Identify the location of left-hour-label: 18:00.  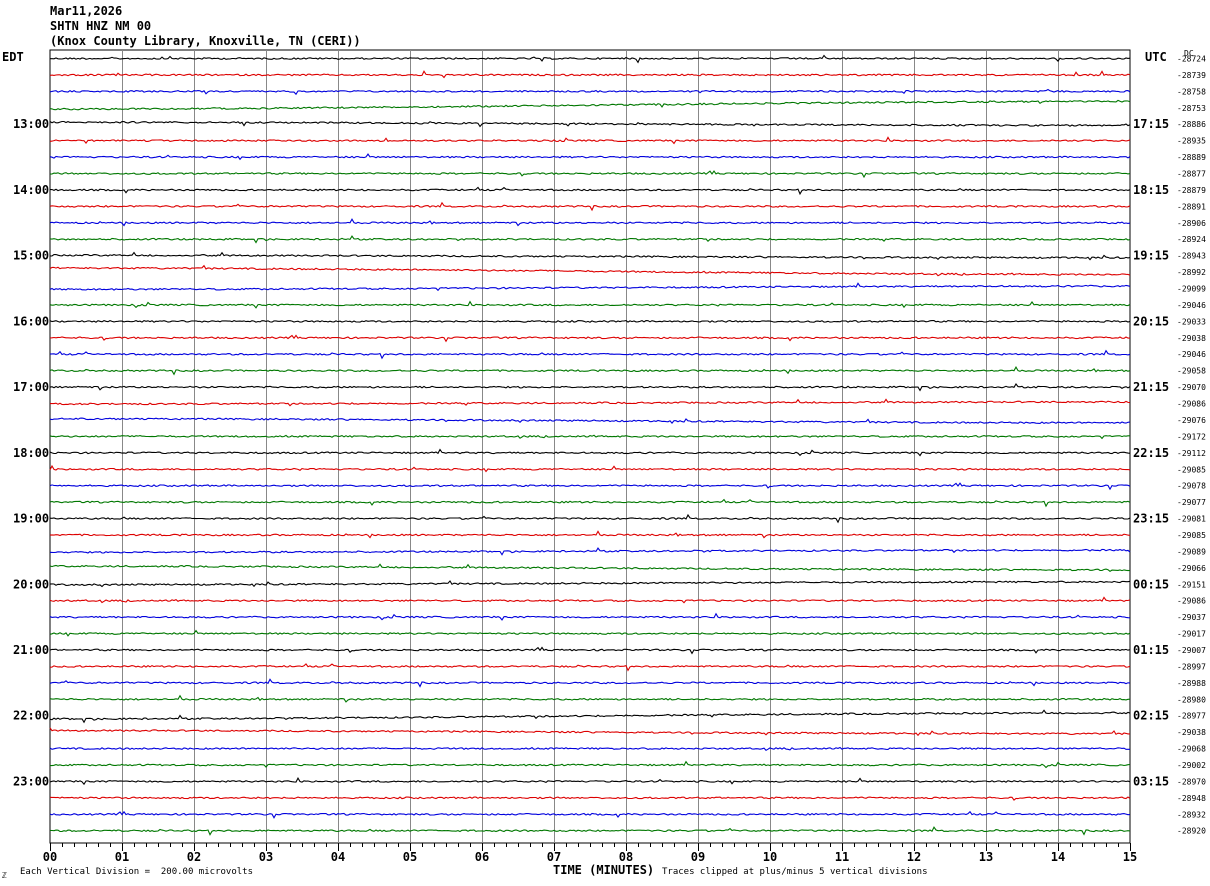
(31, 453).